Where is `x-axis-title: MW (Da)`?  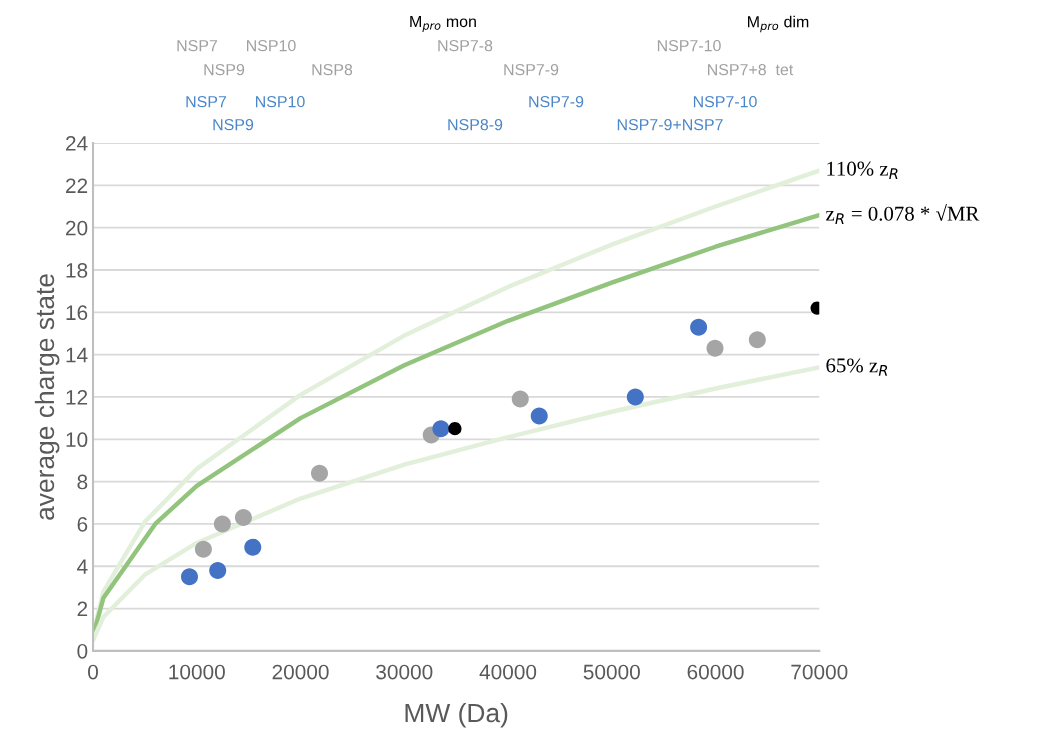 x-axis-title: MW (Da) is located at coordinates (456, 715).